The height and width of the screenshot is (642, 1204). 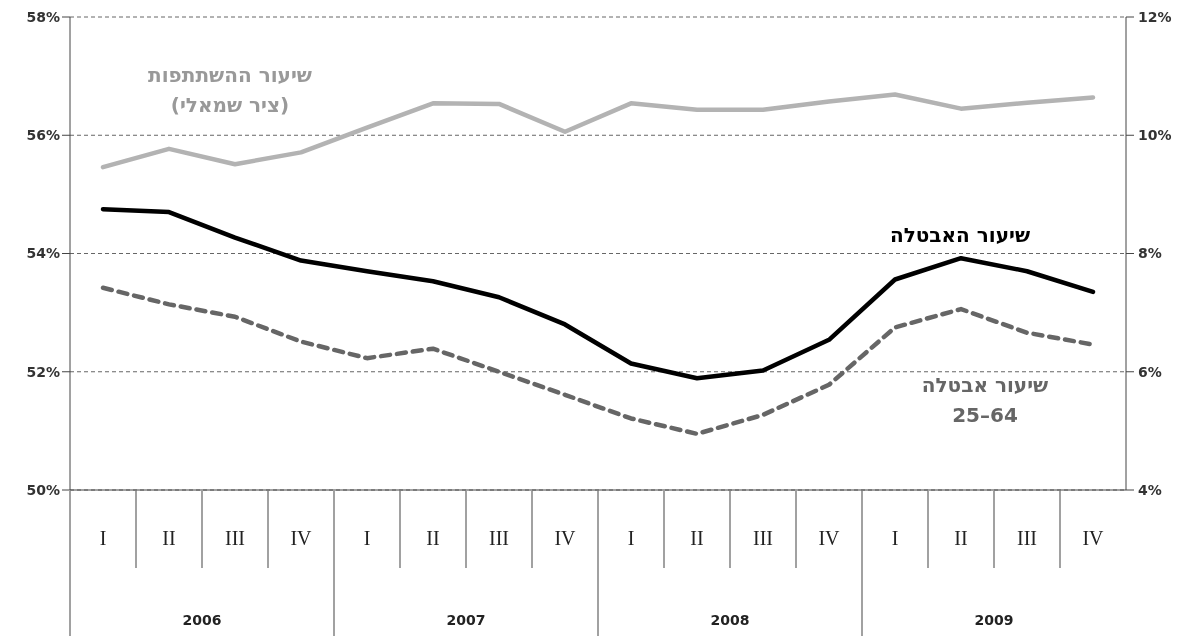 I want to click on text: 2007, so click(x=466, y=620).